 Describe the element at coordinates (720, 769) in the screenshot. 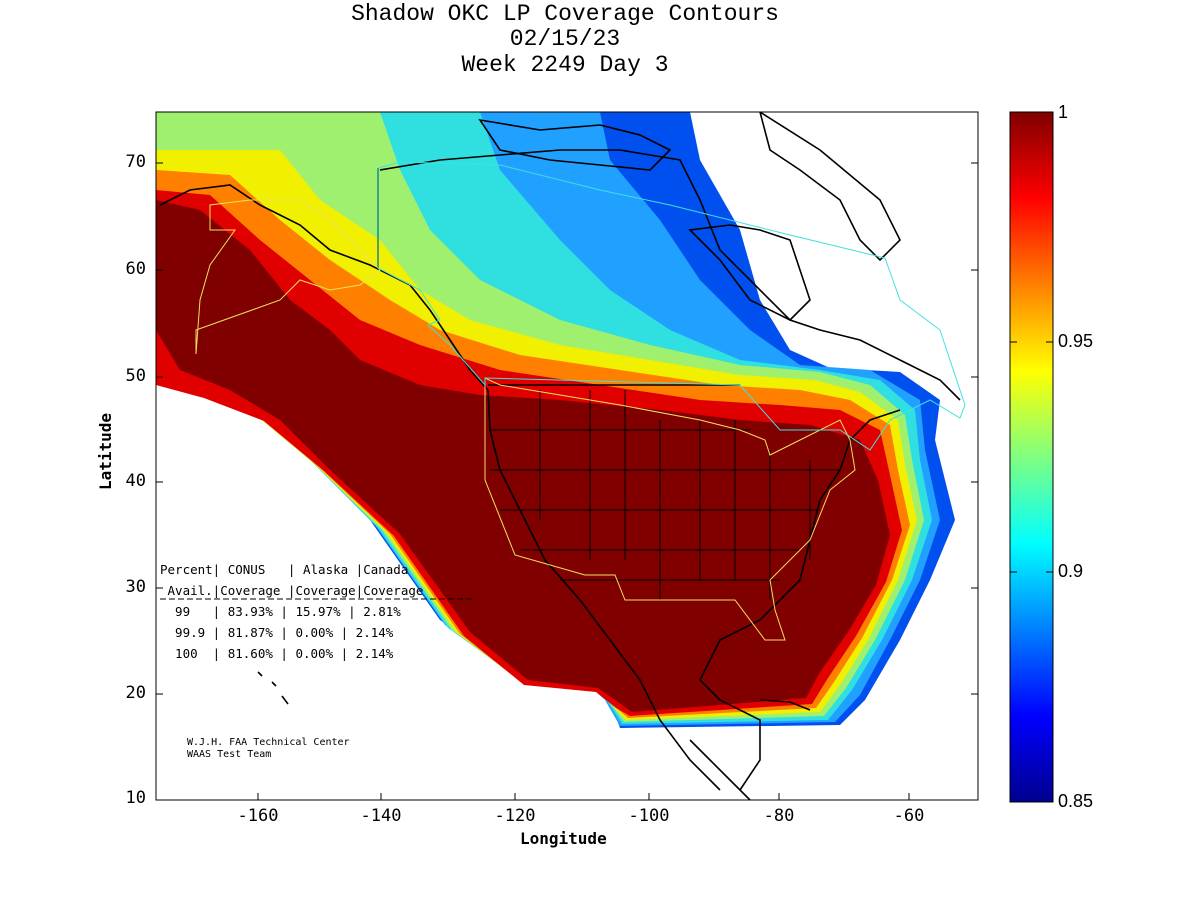

I see `central-america` at that location.